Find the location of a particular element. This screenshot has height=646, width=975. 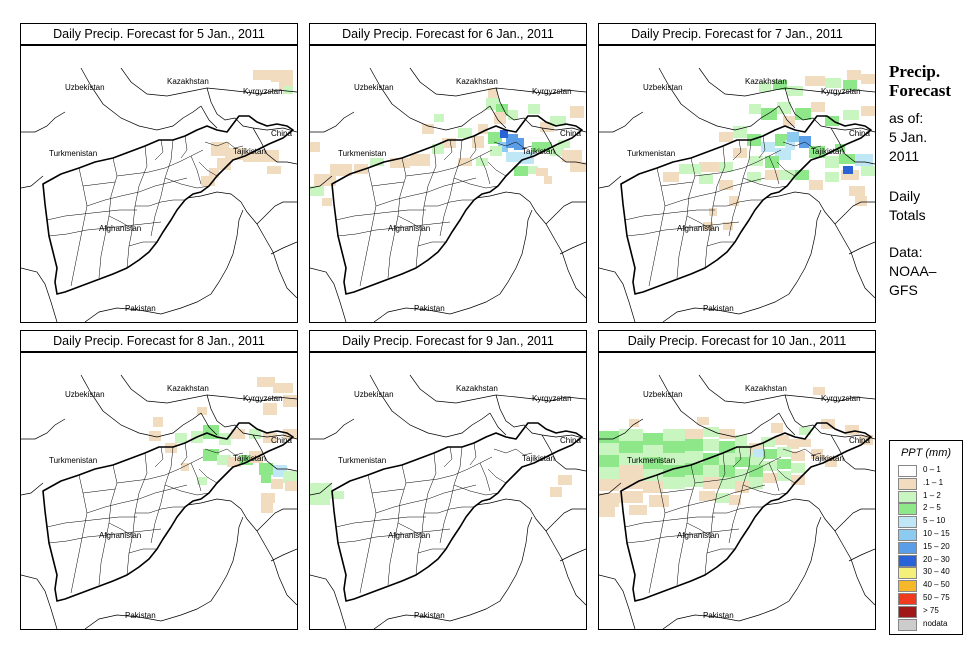

precip-cells is located at coordinates (247, 128).